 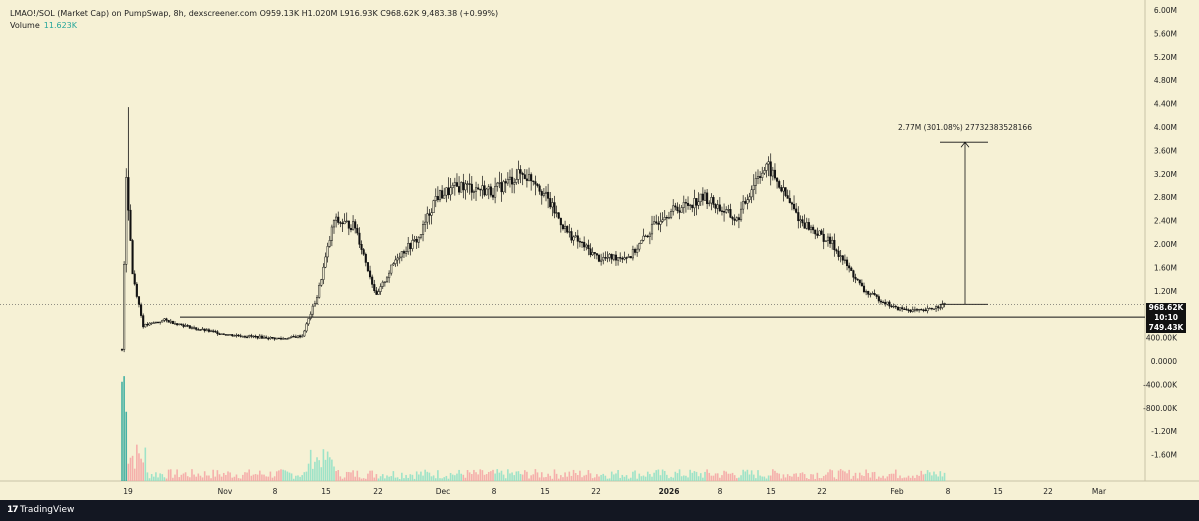 I want to click on y-tick-label: 6.00M, so click(x=1165, y=10).